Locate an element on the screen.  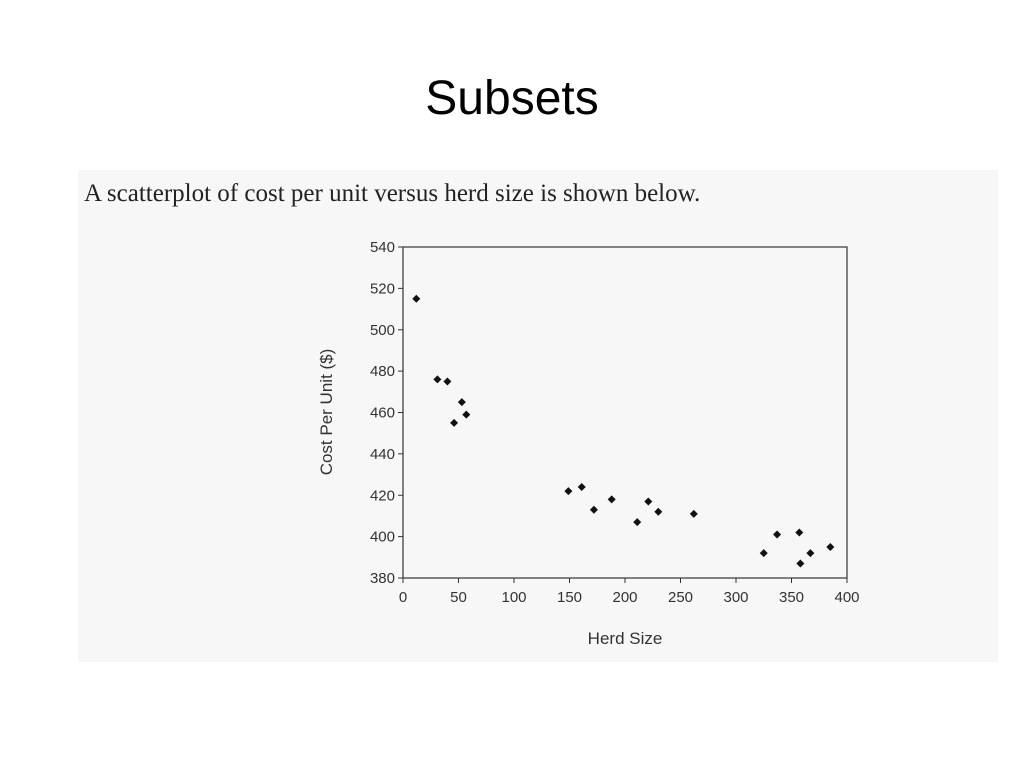
y-tick-label: 500 is located at coordinates (382, 330).